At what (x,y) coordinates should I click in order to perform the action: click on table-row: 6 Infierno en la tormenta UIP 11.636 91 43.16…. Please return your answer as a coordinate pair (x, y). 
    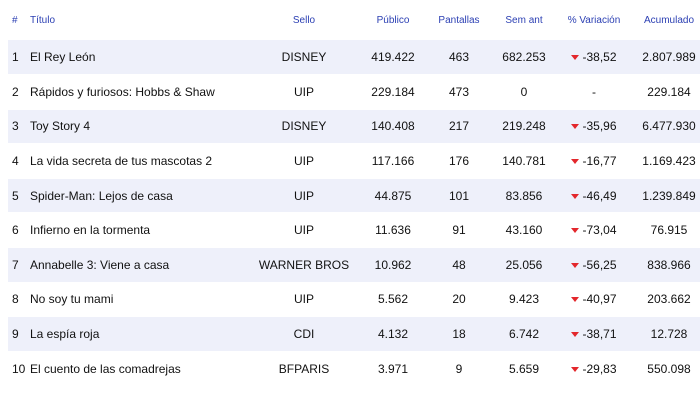
    Looking at the image, I should click on (354, 230).